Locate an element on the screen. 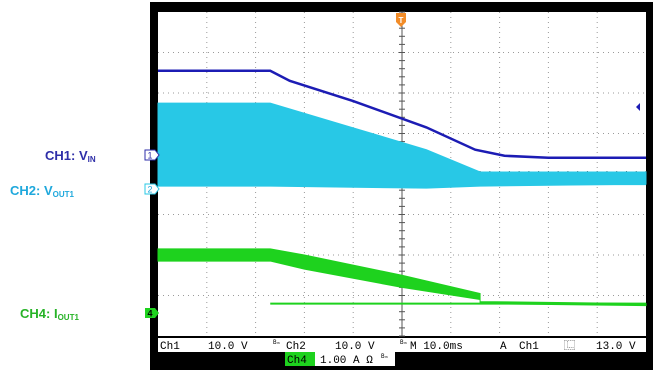 The image size is (653, 370). ch4-scale: 1.00 A Ω is located at coordinates (346, 361).